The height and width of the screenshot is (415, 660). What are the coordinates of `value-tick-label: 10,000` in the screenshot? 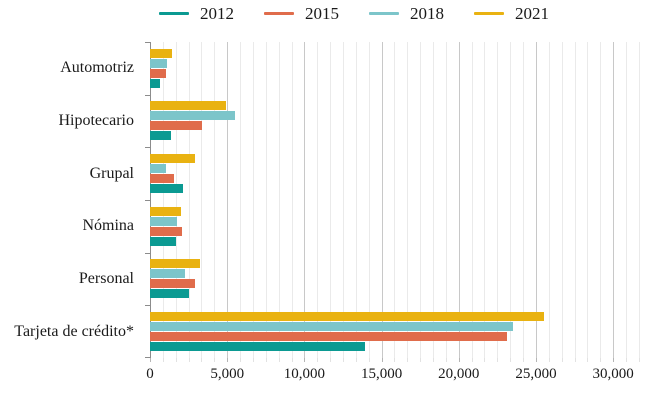 It's located at (304, 374).